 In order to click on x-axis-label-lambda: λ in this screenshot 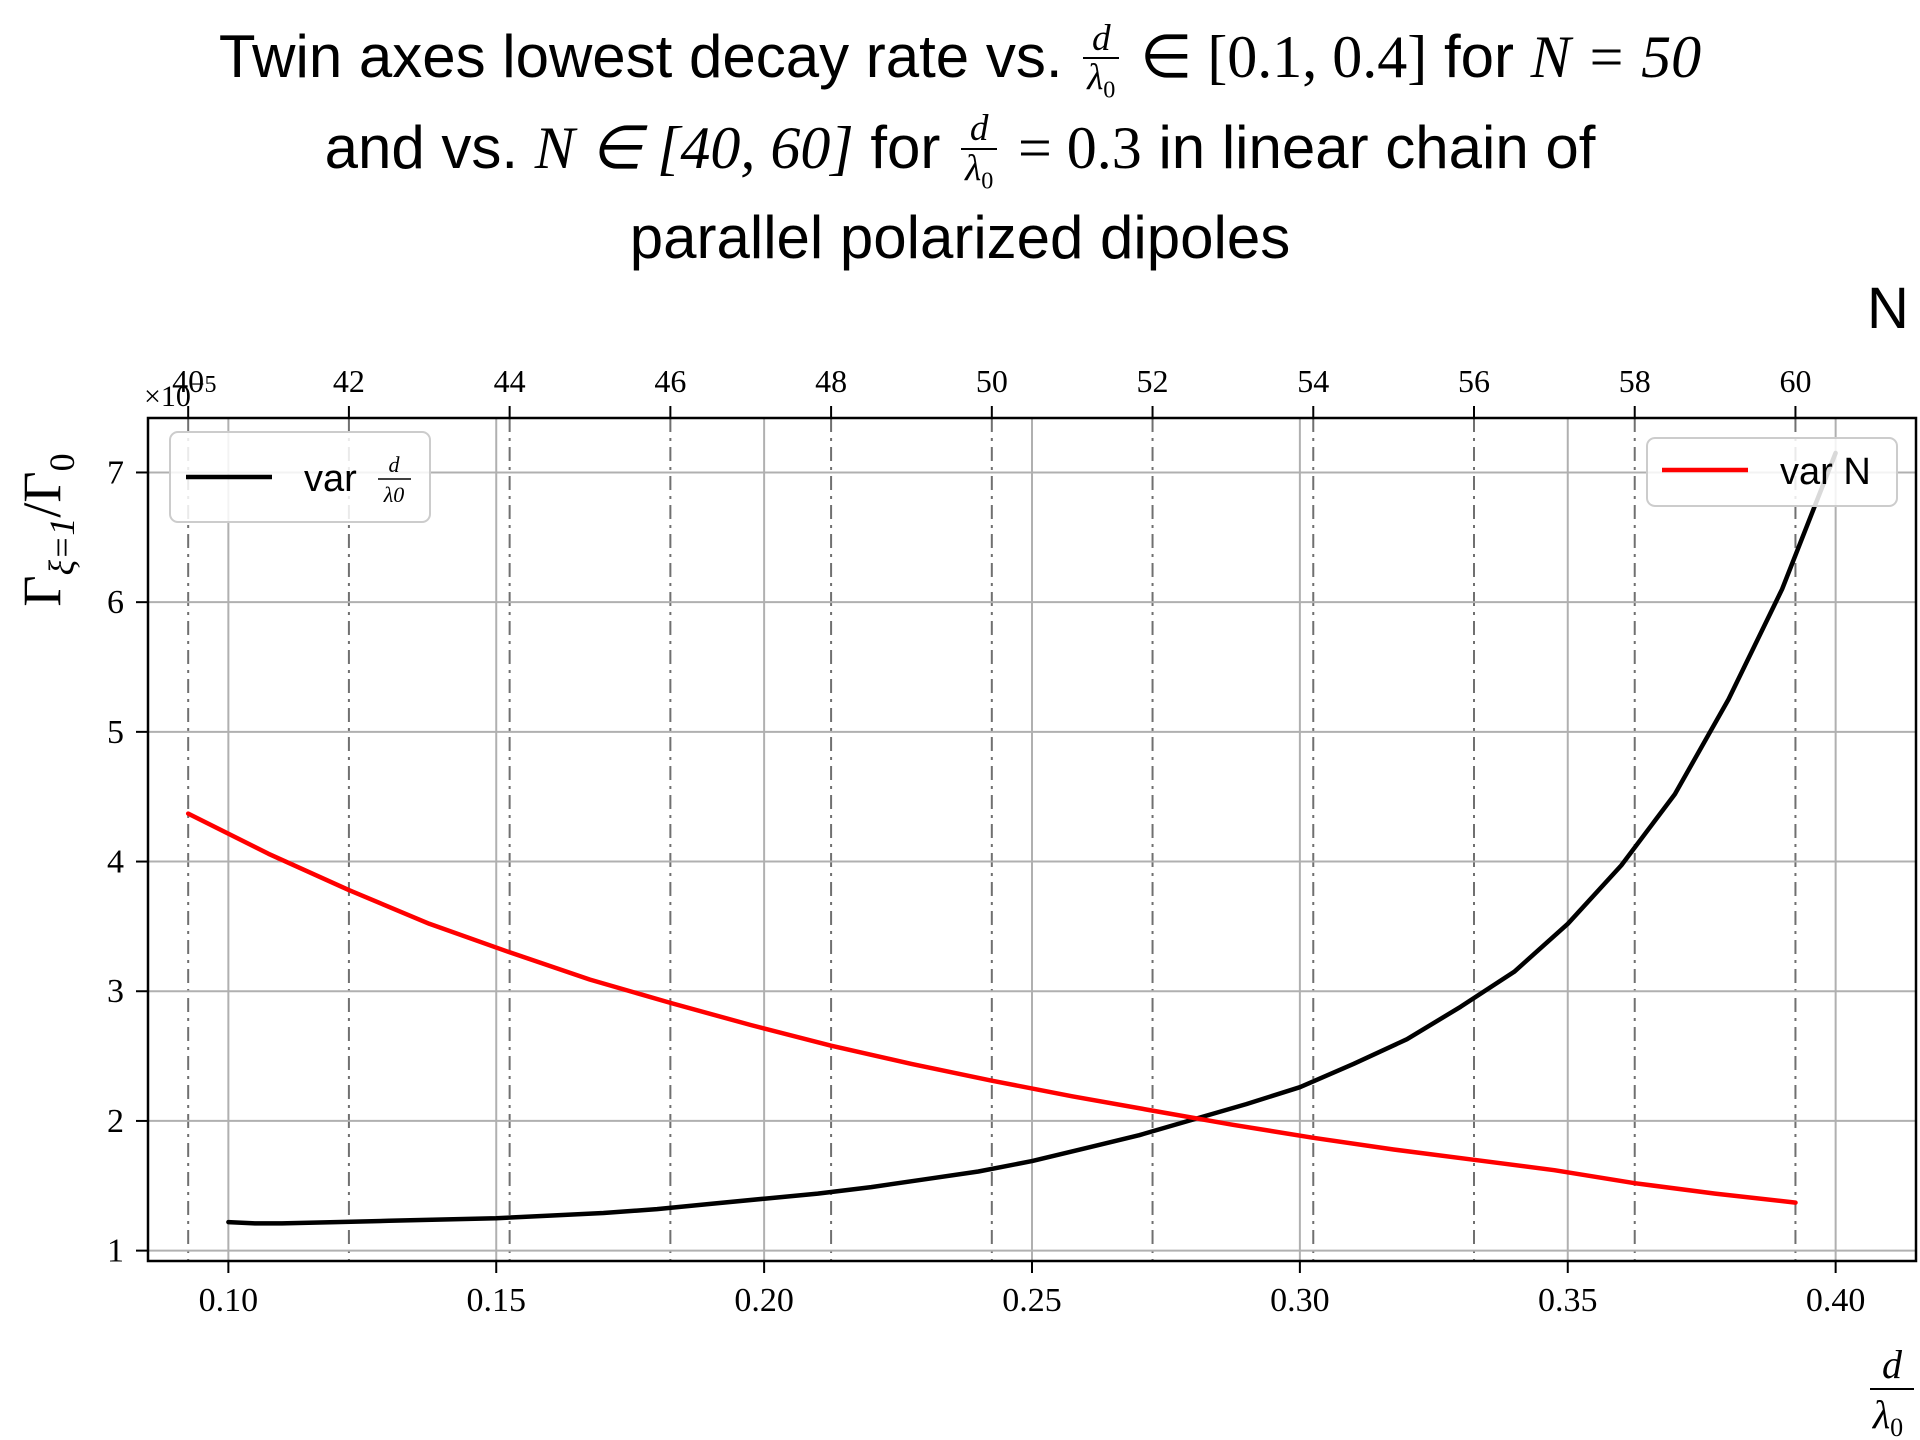, I will do `click(1881, 1414)`.